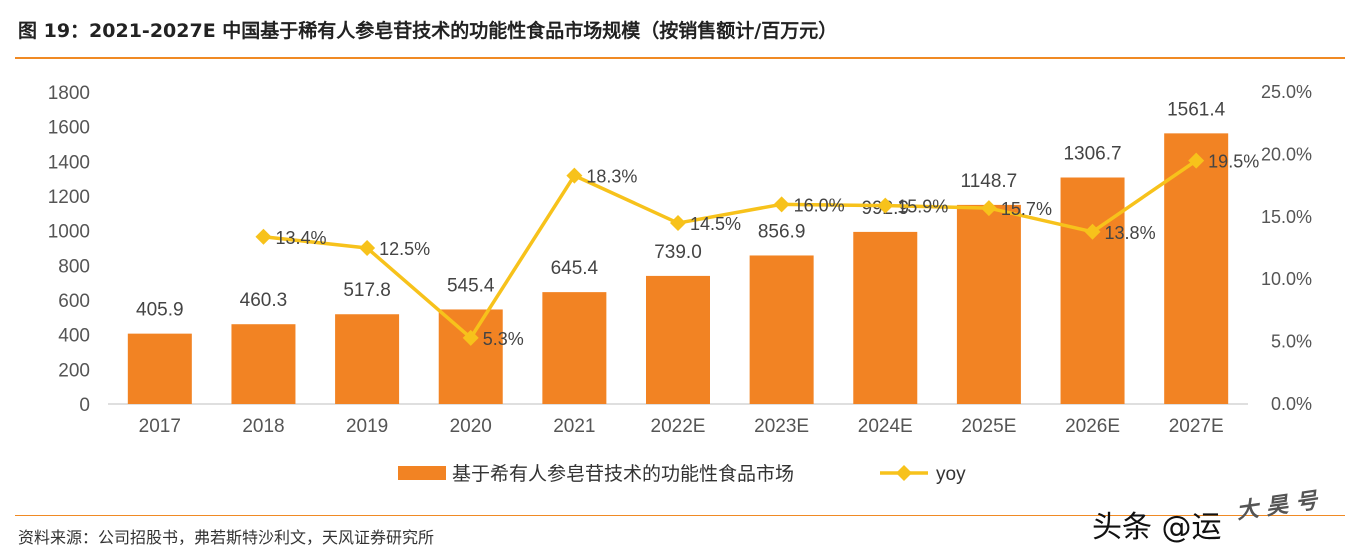 Image resolution: width=1359 pixels, height=552 pixels. Describe the element at coordinates (471, 285) in the screenshot. I see `bar-value-label: 545.4` at that location.